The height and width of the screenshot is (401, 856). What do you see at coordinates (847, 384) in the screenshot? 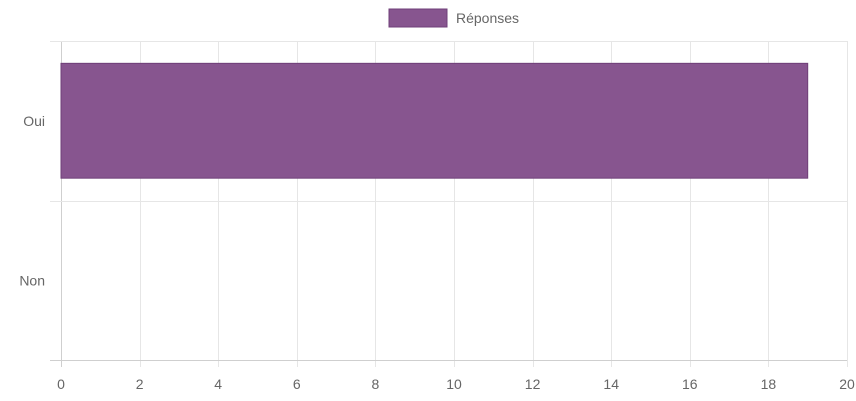
I see `x-tick-label: 20` at bounding box center [847, 384].